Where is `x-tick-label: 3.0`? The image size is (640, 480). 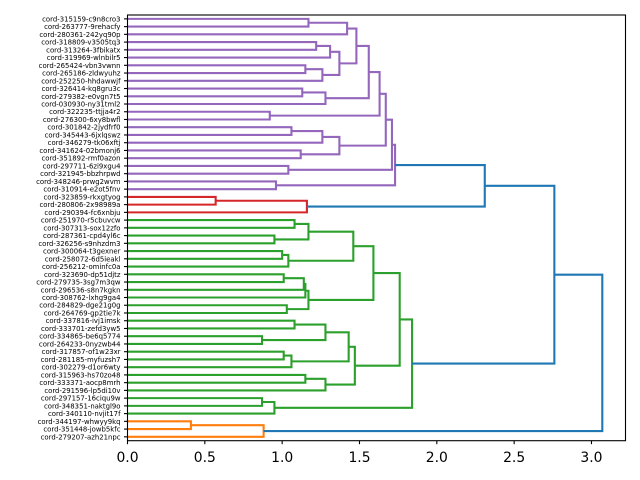
x-tick-label: 3.0 is located at coordinates (591, 458).